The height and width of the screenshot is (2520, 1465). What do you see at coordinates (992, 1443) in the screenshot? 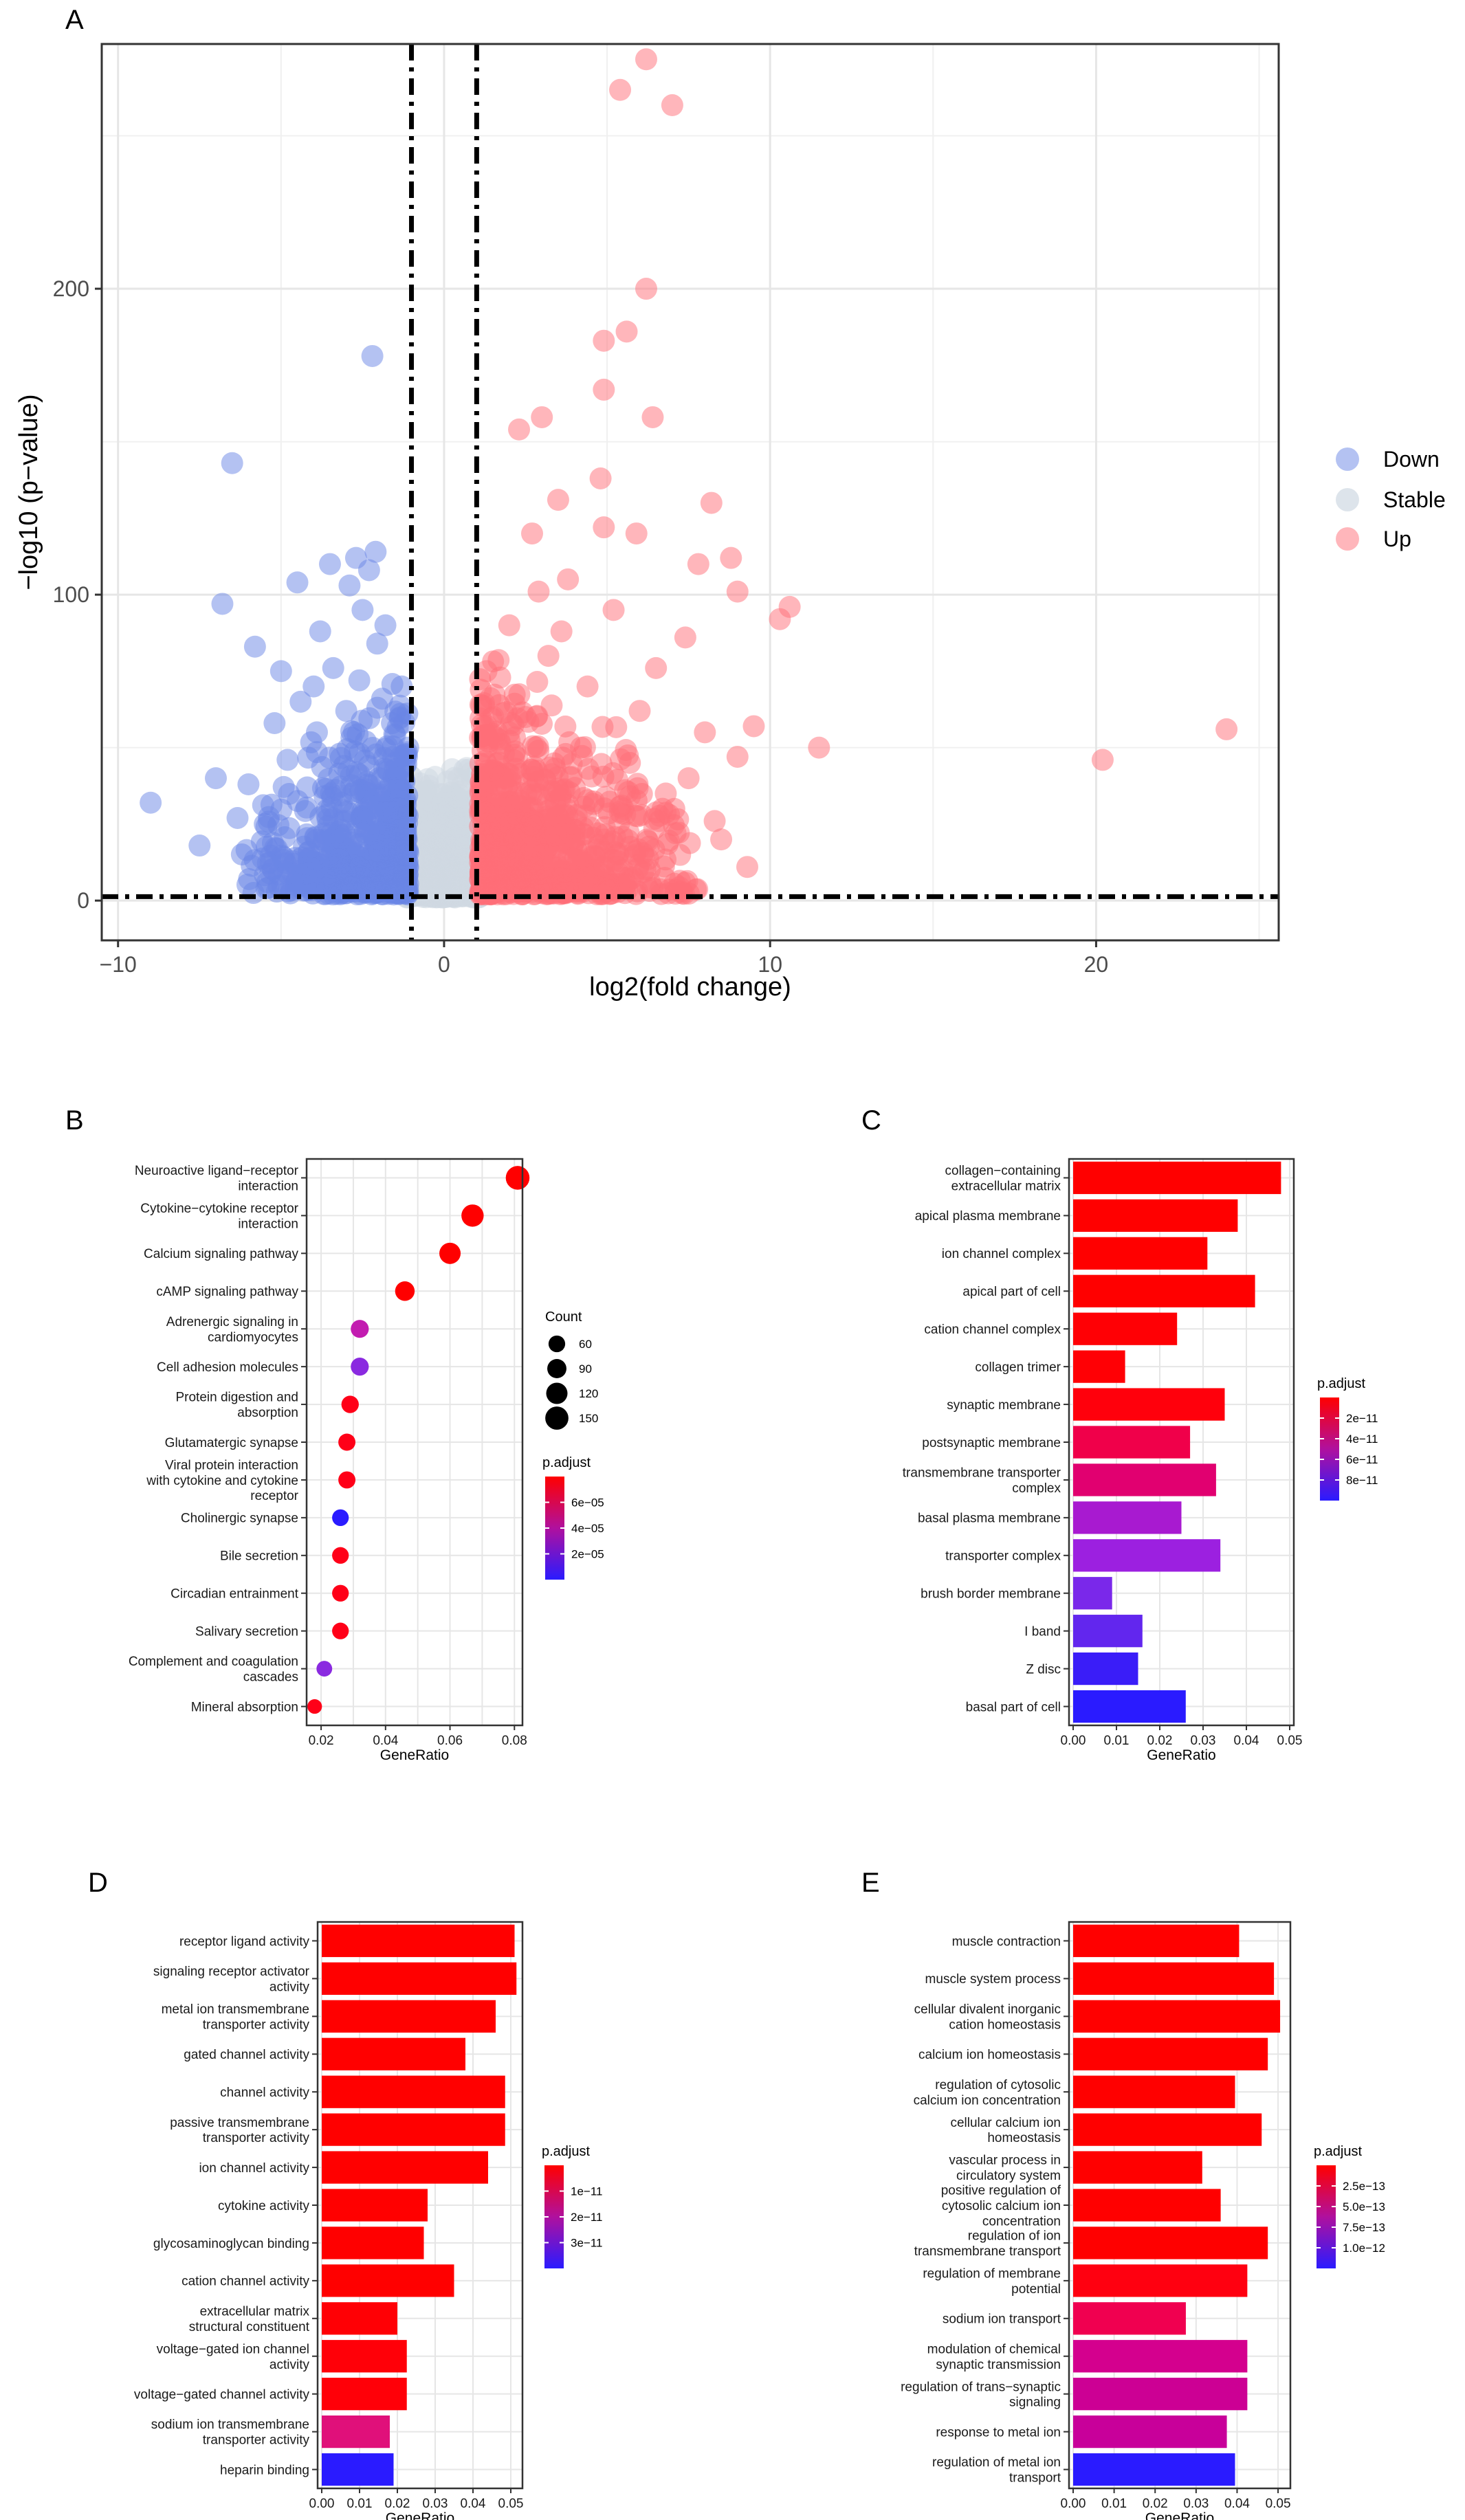
I see `category-label: postsynaptic membrane` at bounding box center [992, 1443].